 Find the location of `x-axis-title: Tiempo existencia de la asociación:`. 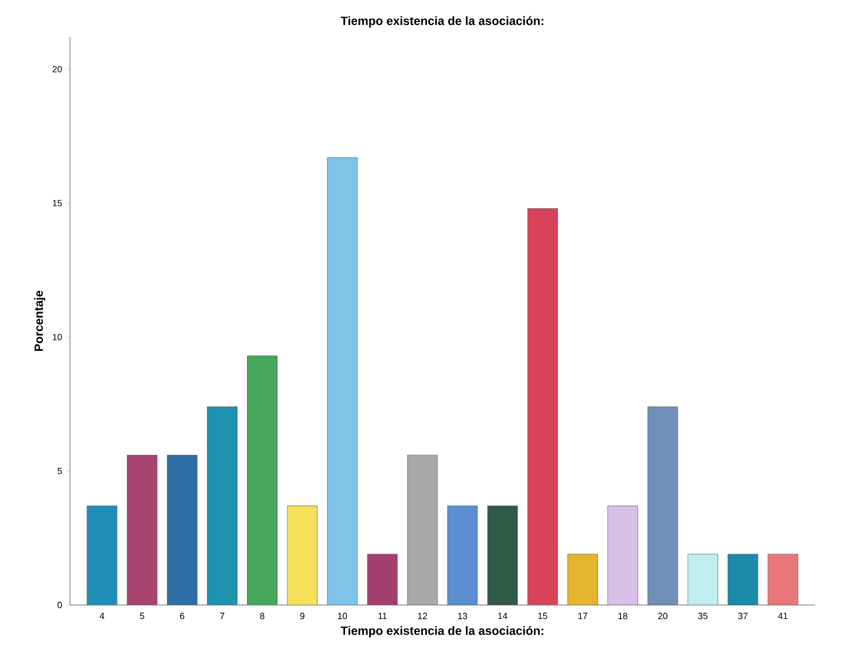

x-axis-title: Tiempo existencia de la asociación: is located at coordinates (442, 632).